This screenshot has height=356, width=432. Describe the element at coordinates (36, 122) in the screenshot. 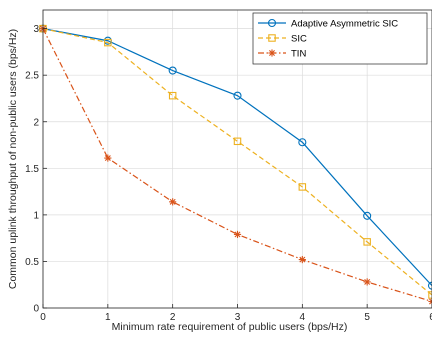

I see `y-tick-label: 2` at that location.